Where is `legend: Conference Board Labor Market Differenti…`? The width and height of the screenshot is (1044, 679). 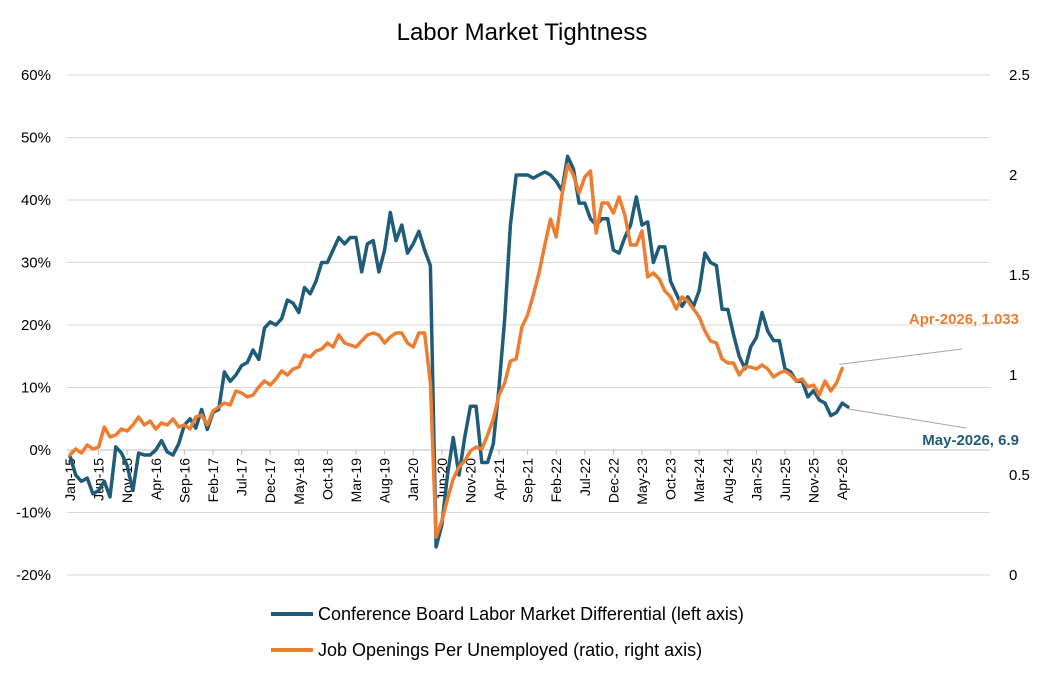
legend: Conference Board Labor Market Differenti… is located at coordinates (507, 632).